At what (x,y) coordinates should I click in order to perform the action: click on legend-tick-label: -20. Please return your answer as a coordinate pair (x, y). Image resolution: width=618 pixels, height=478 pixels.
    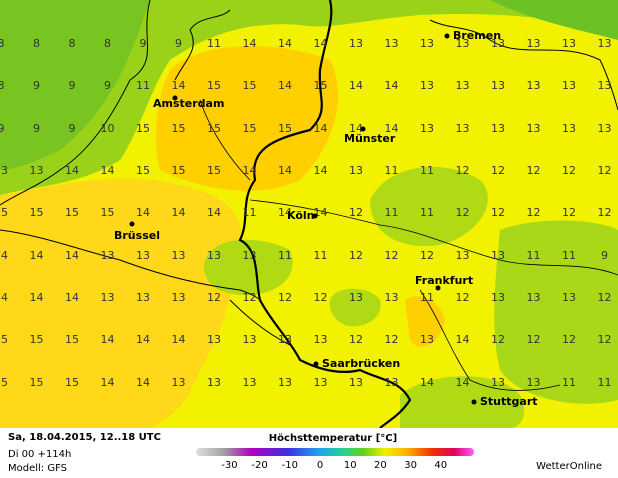
    Looking at the image, I should click on (259, 465).